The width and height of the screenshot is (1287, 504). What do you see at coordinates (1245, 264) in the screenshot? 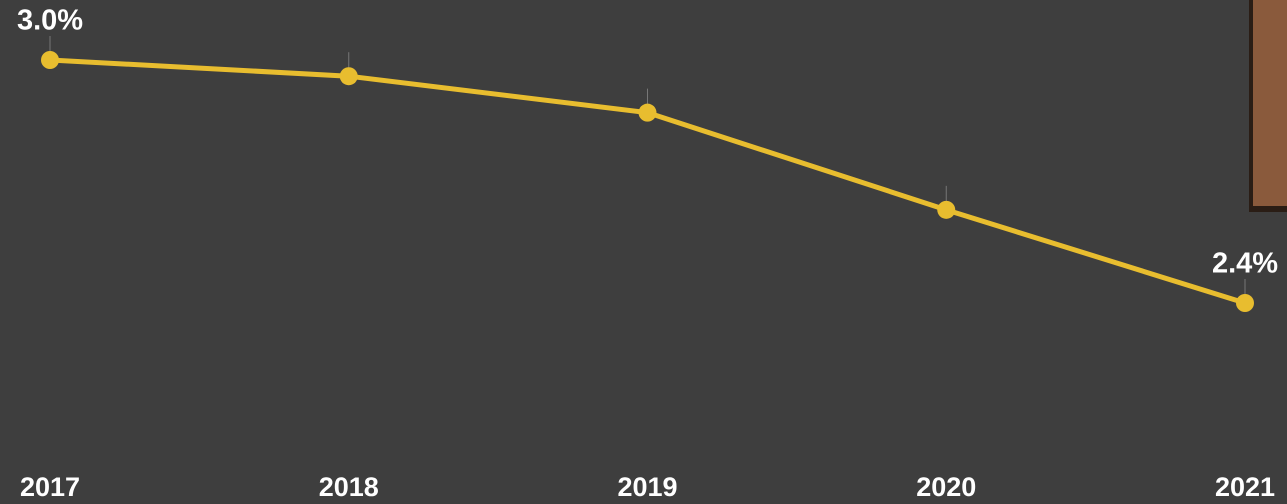
I see `value-label: 2.4%` at bounding box center [1245, 264].